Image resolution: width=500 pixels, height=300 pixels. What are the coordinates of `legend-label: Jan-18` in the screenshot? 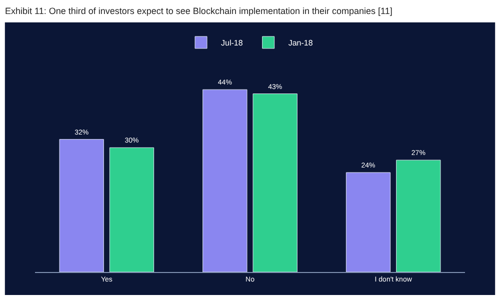 It's located at (301, 43).